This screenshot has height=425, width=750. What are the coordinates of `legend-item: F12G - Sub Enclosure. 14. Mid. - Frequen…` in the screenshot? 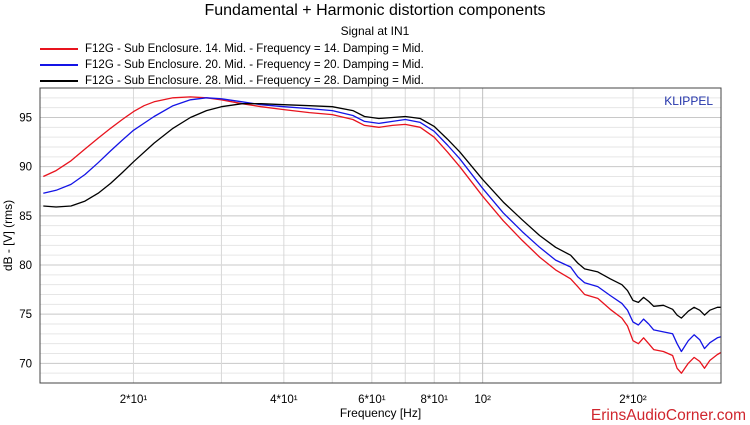 It's located at (232, 49).